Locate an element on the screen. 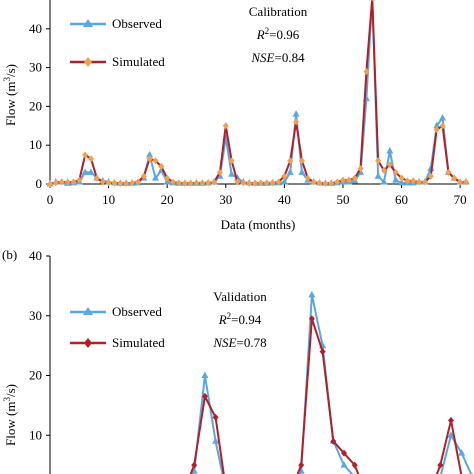  legend-observed-marker is located at coordinates (88, 23).